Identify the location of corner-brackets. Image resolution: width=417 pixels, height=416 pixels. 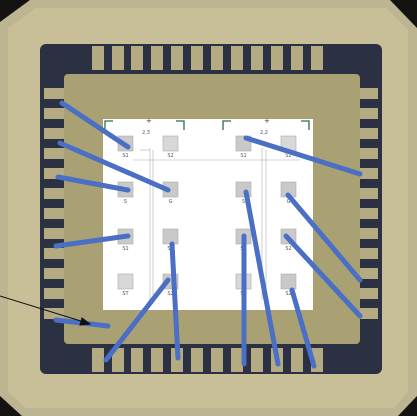
(207, 125).